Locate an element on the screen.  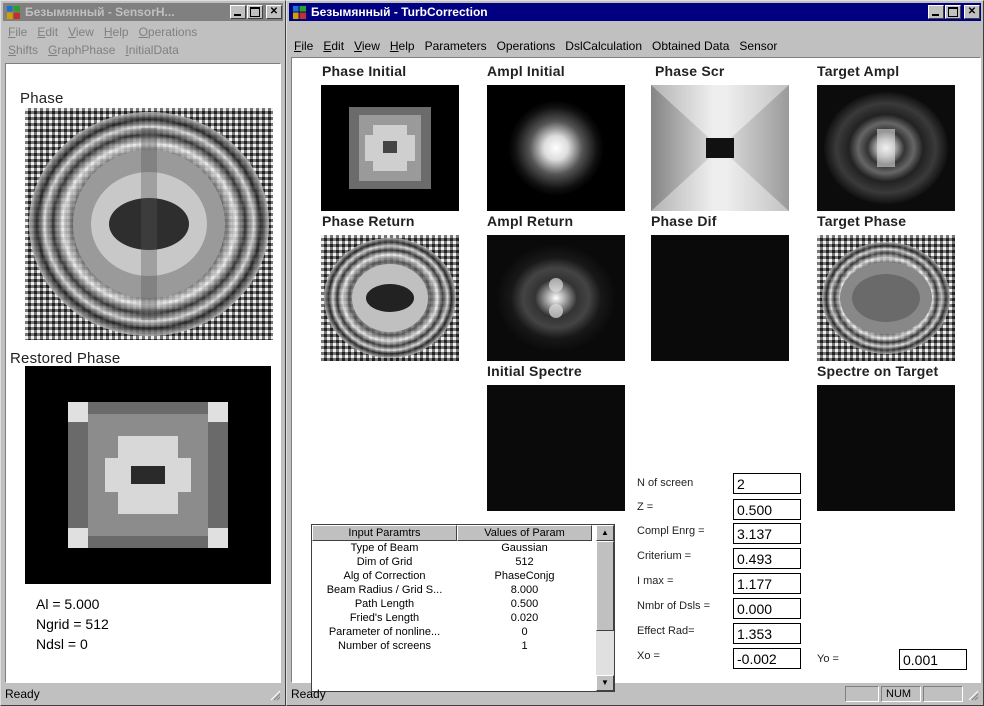
phase-image is located at coordinates (149, 224).